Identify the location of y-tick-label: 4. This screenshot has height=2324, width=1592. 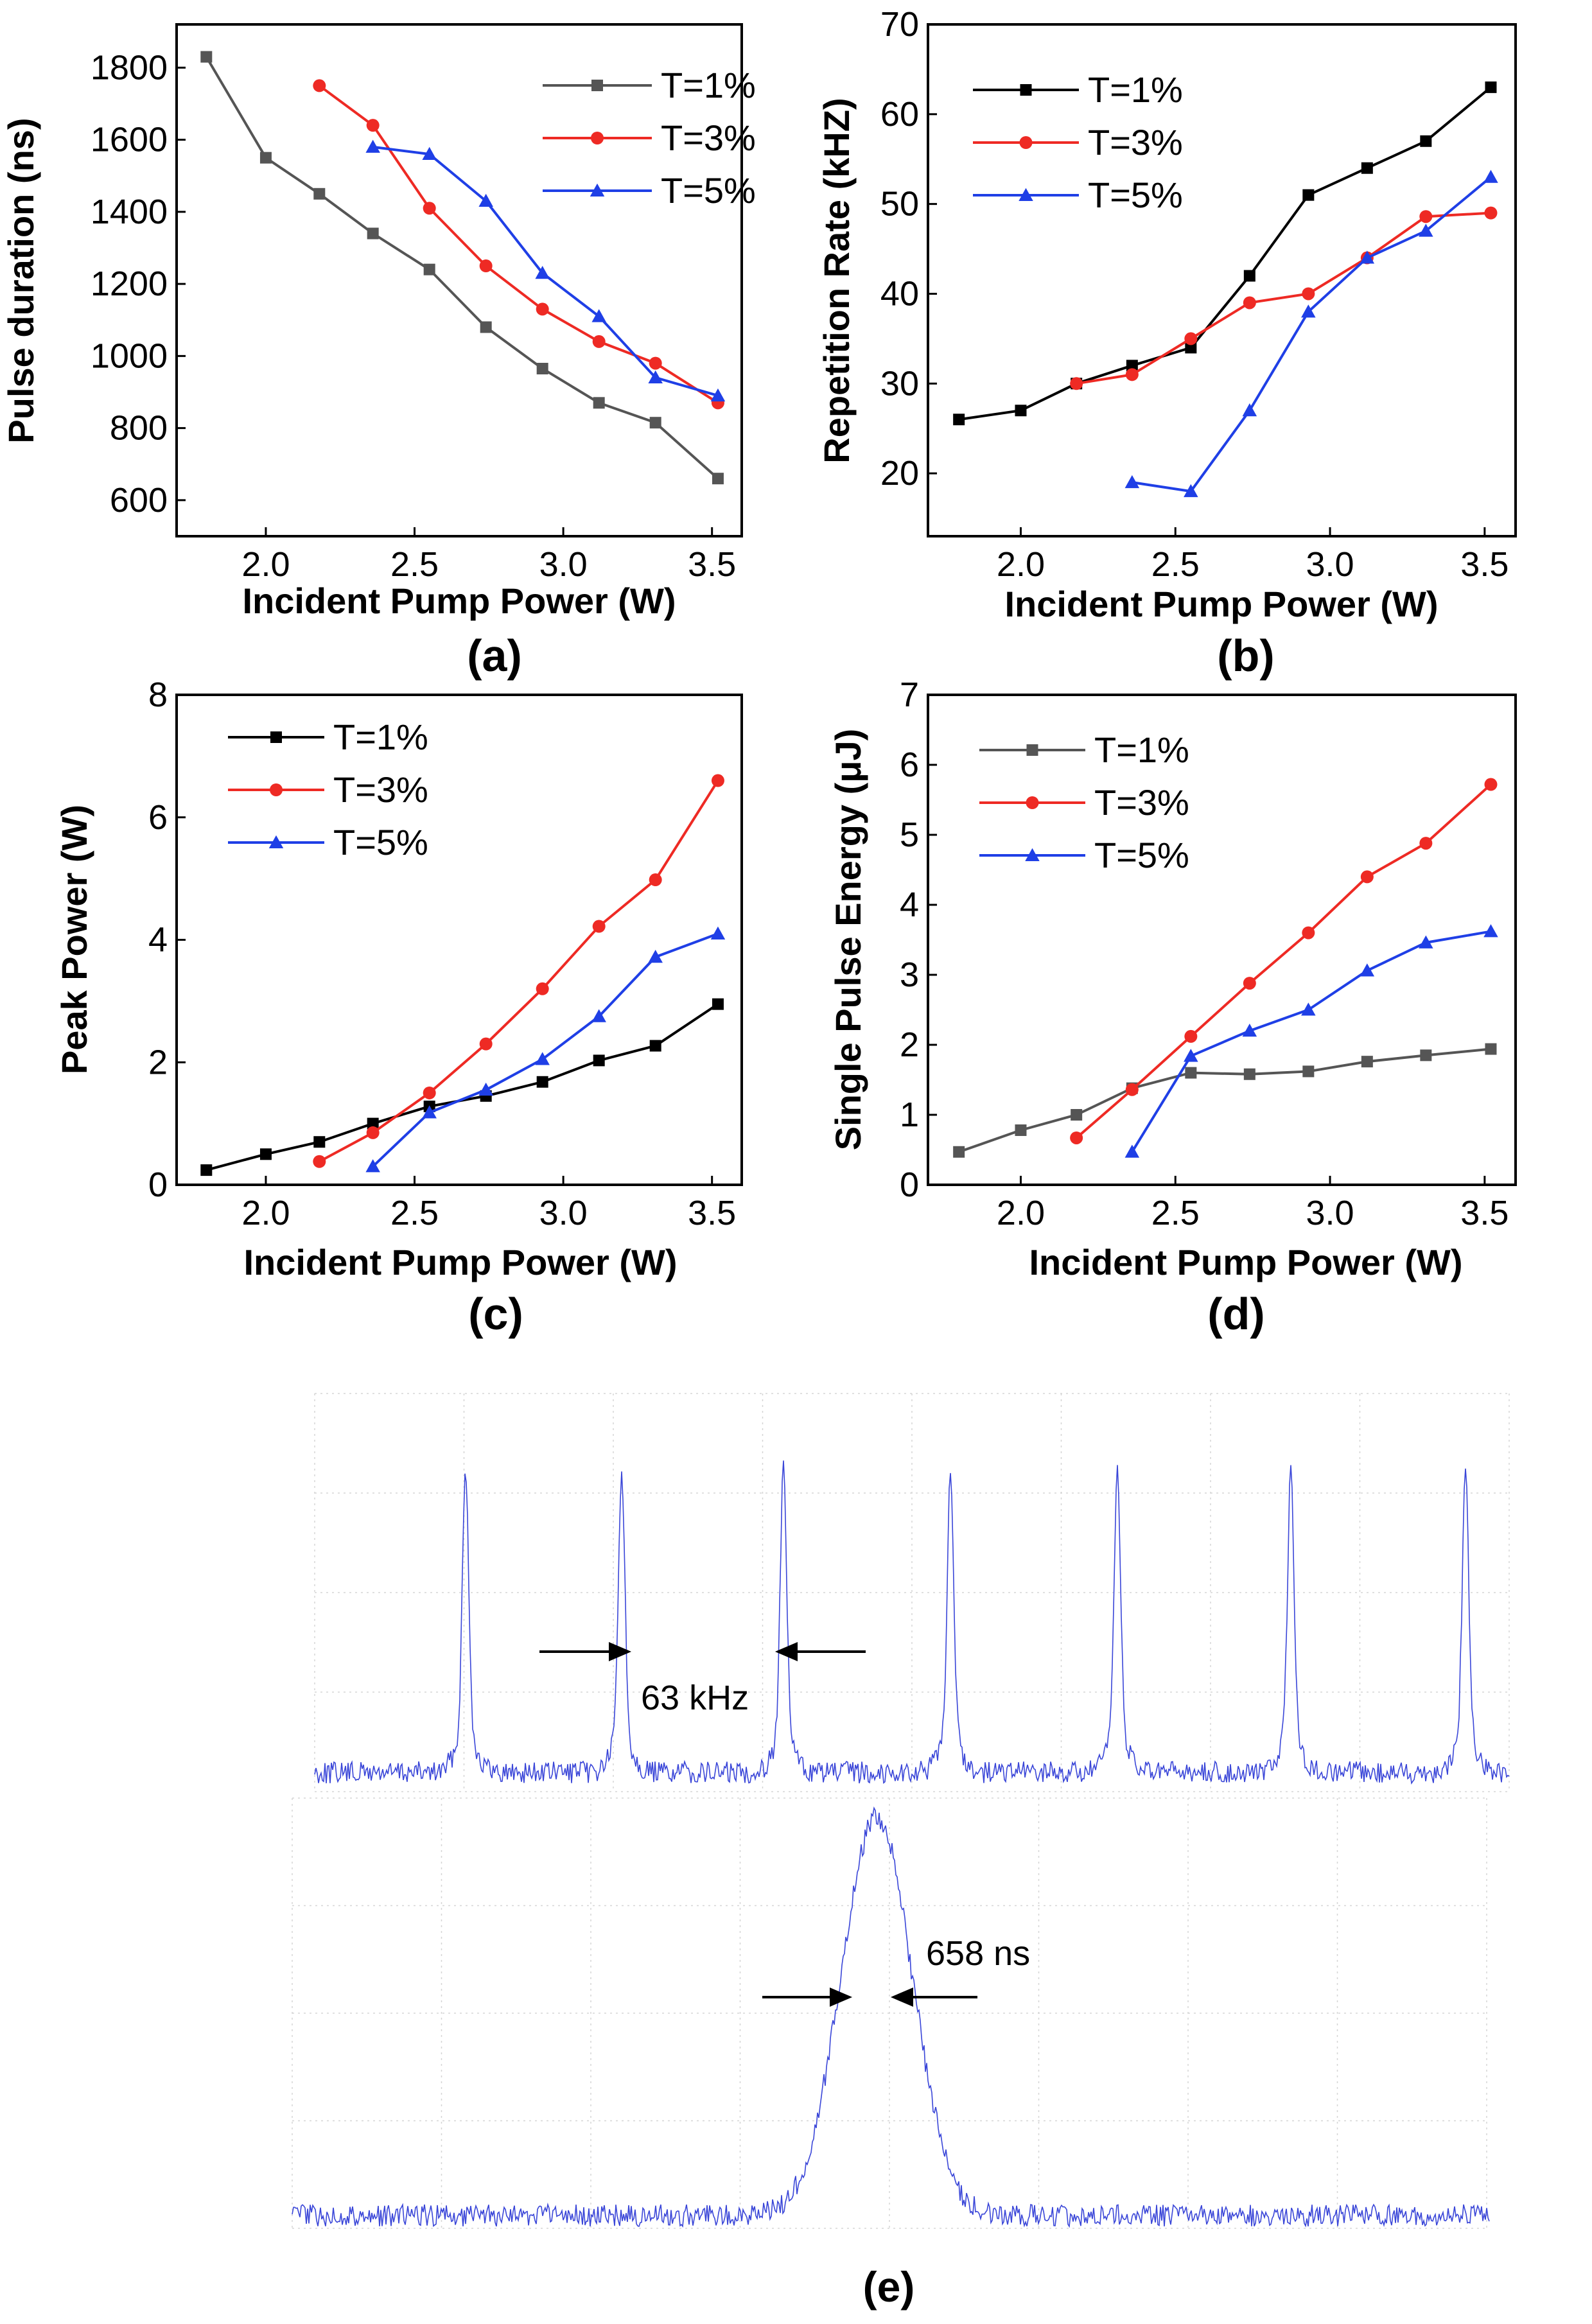
(909, 905).